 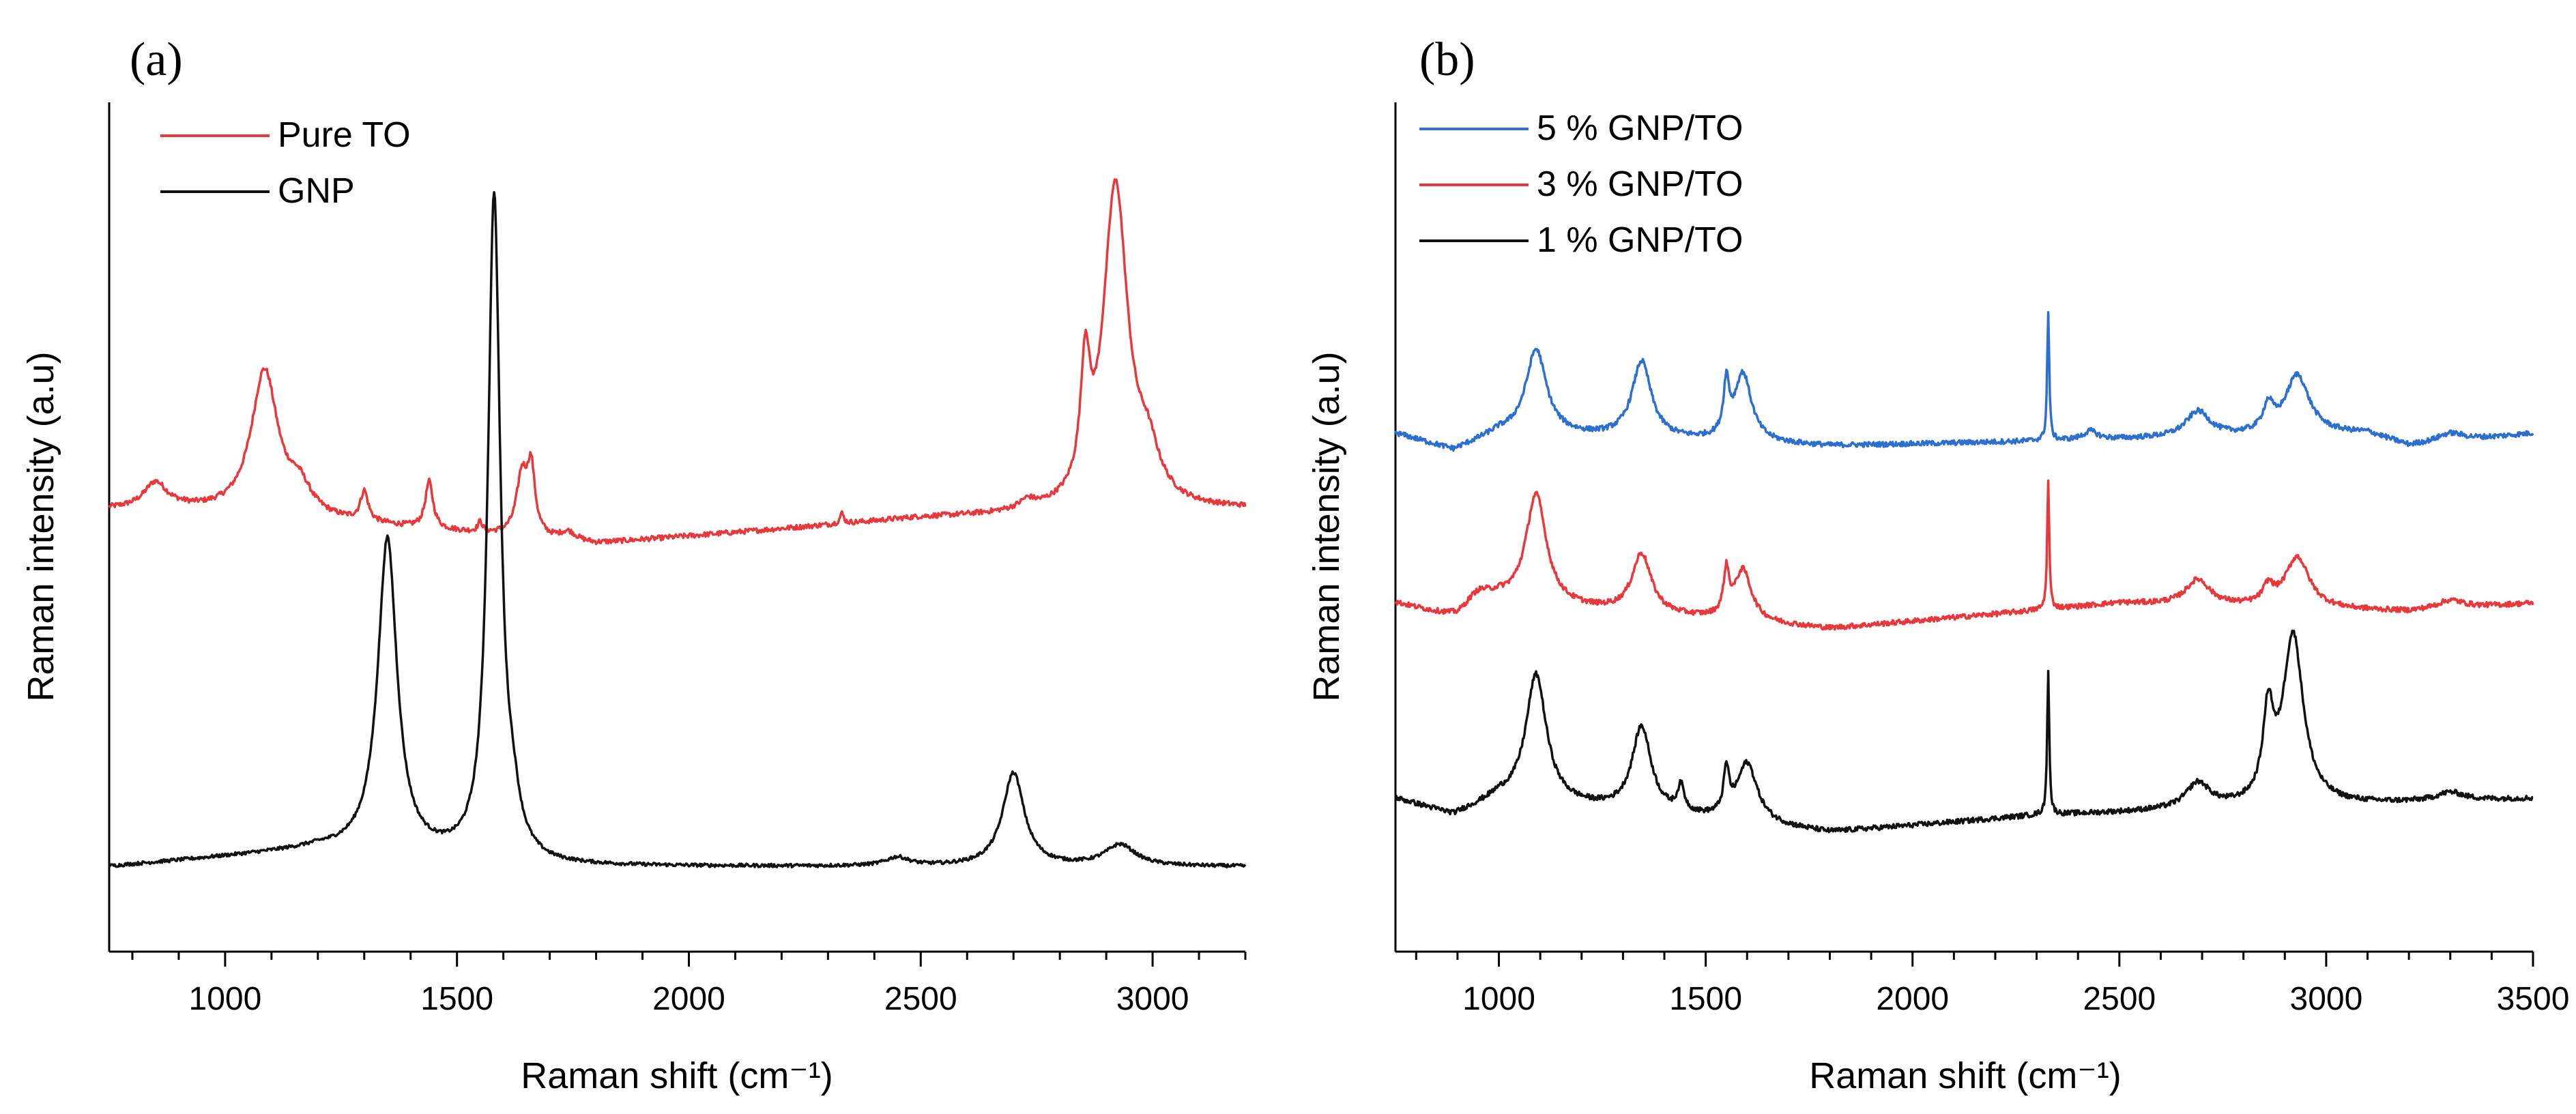 I want to click on y-axis-title-b: Raman intensity (a.u), so click(x=1326, y=526).